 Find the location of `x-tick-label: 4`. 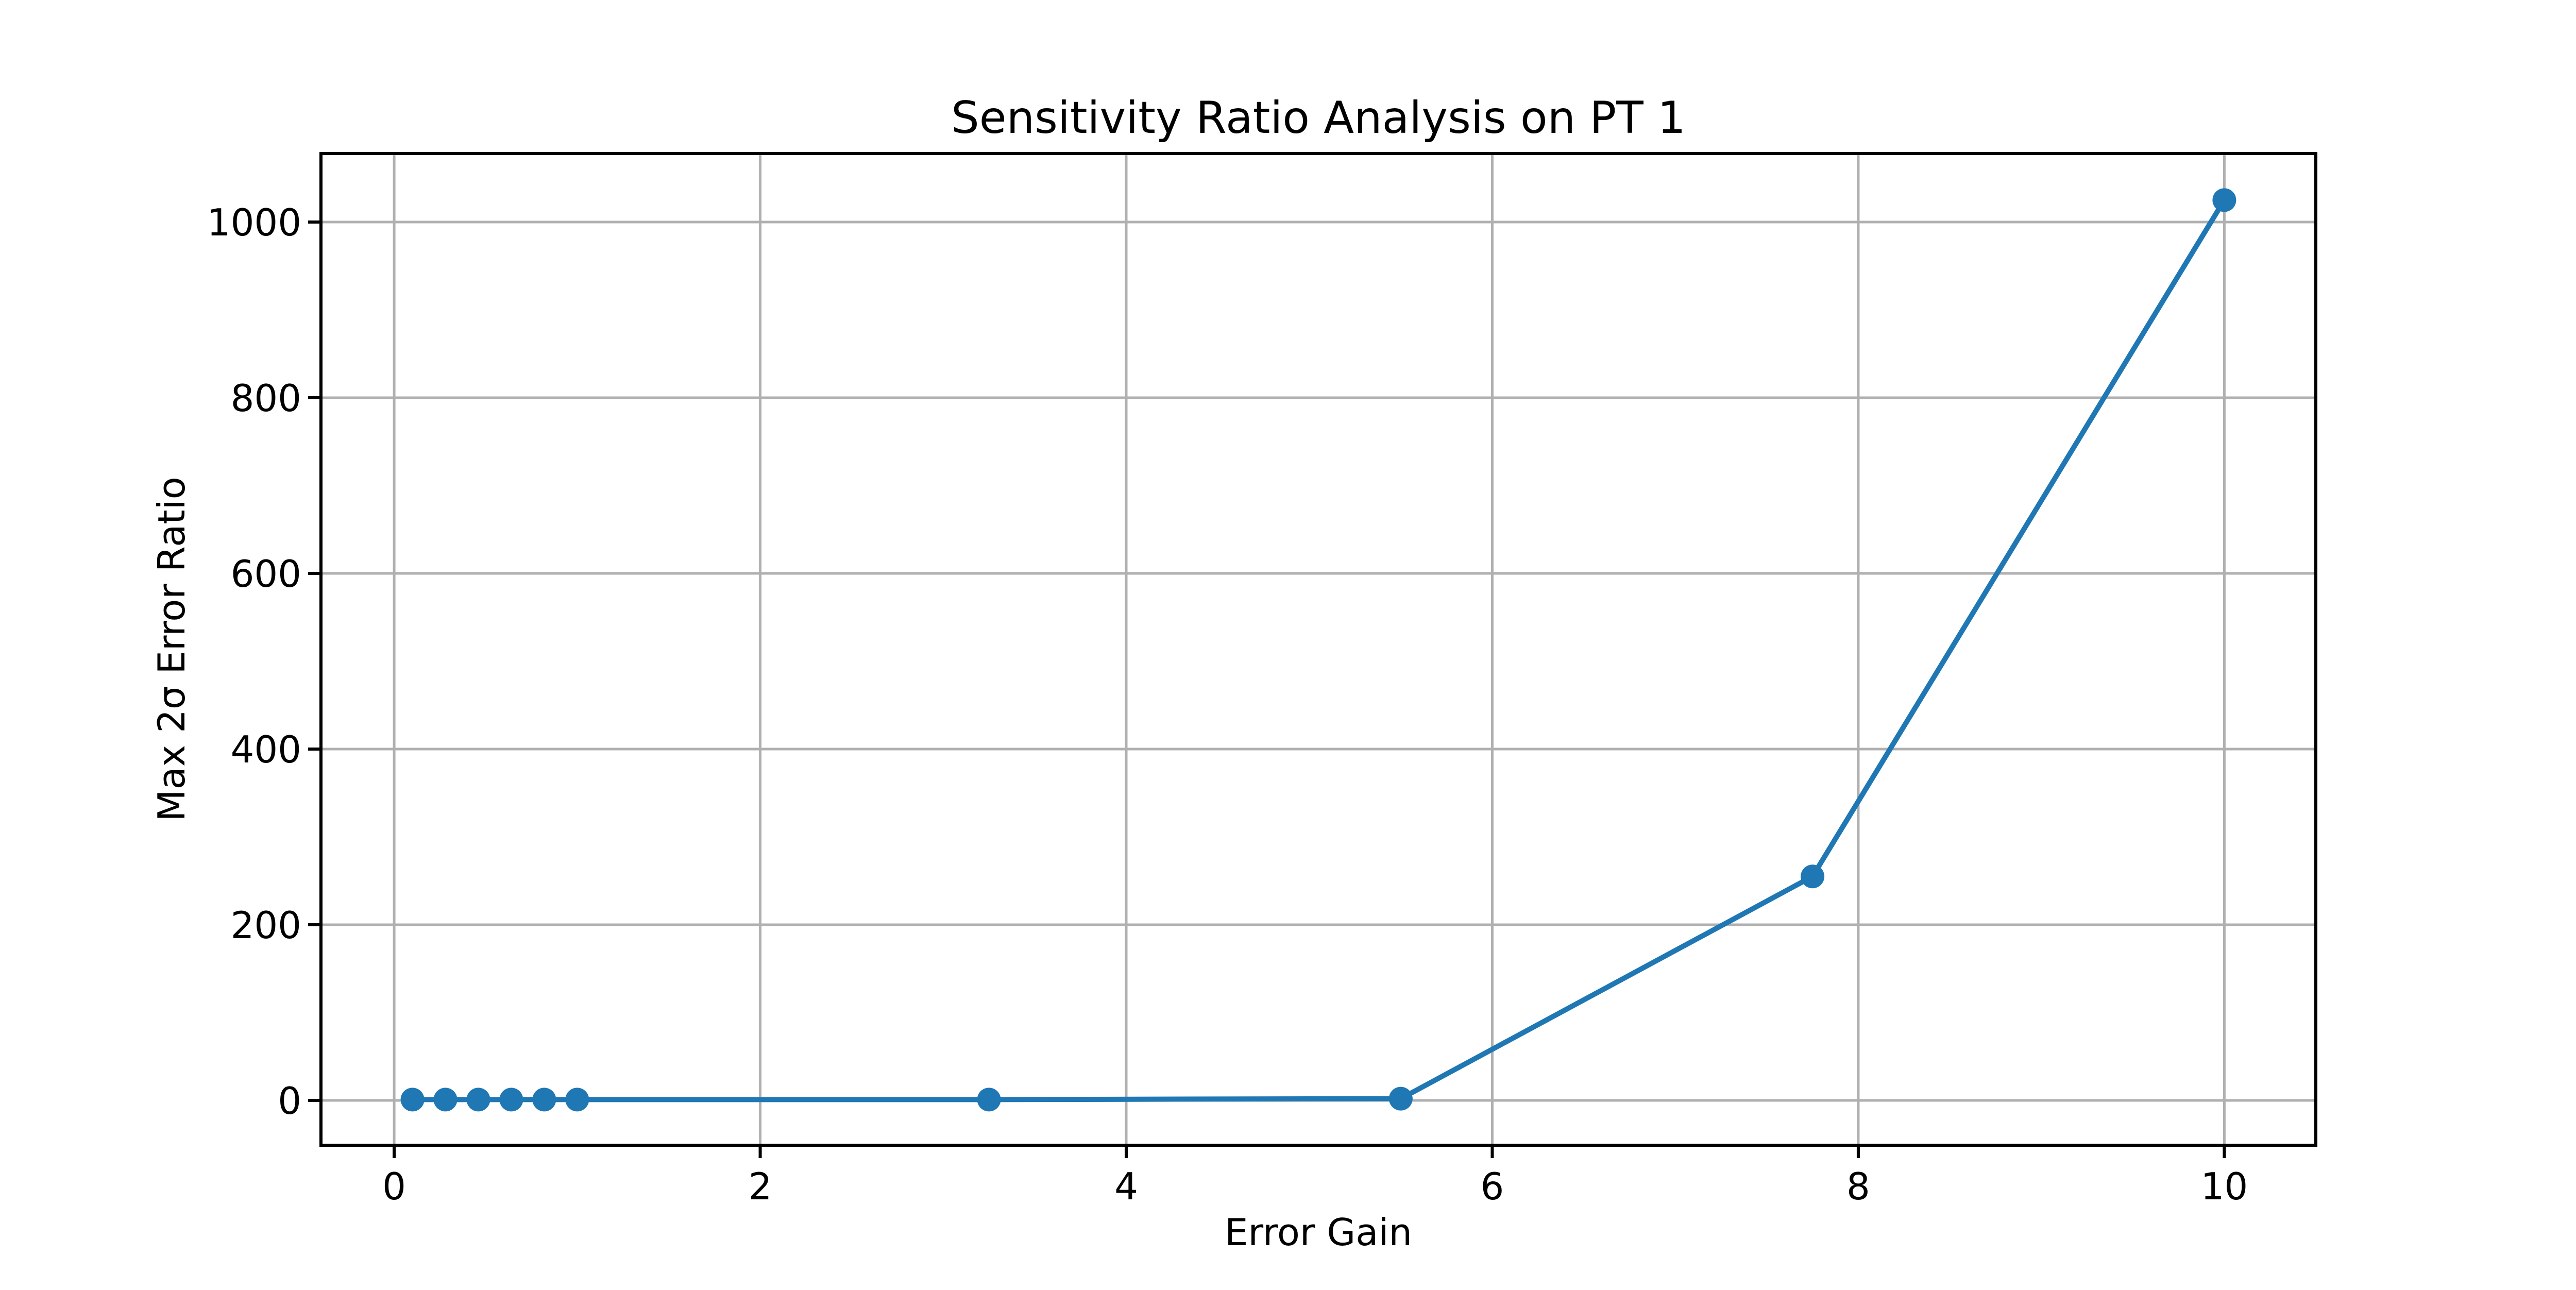

x-tick-label: 4 is located at coordinates (1126, 1186).